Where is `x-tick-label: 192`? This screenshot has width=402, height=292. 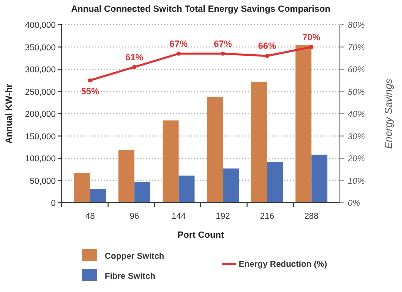
x-tick-label: 192 is located at coordinates (223, 216).